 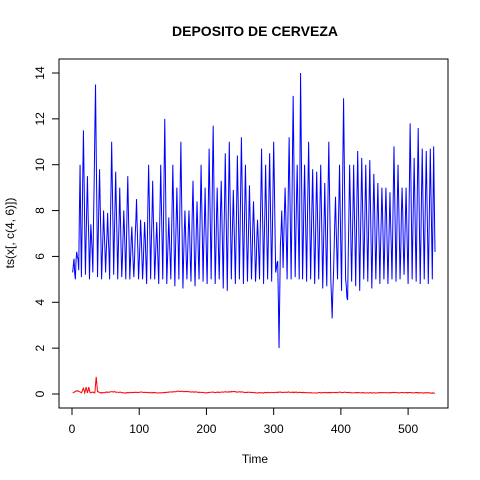 I want to click on x-tick-label: 0, so click(x=72, y=429).